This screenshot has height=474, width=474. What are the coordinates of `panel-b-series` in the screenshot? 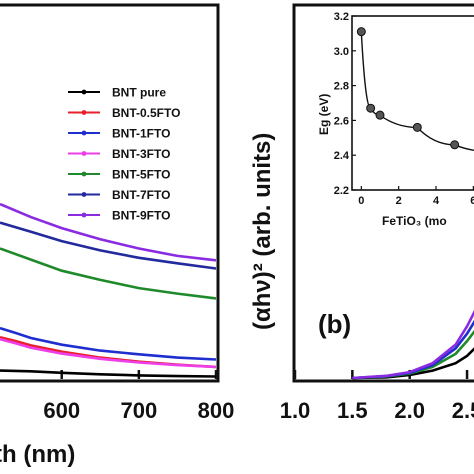 It's located at (413, 344).